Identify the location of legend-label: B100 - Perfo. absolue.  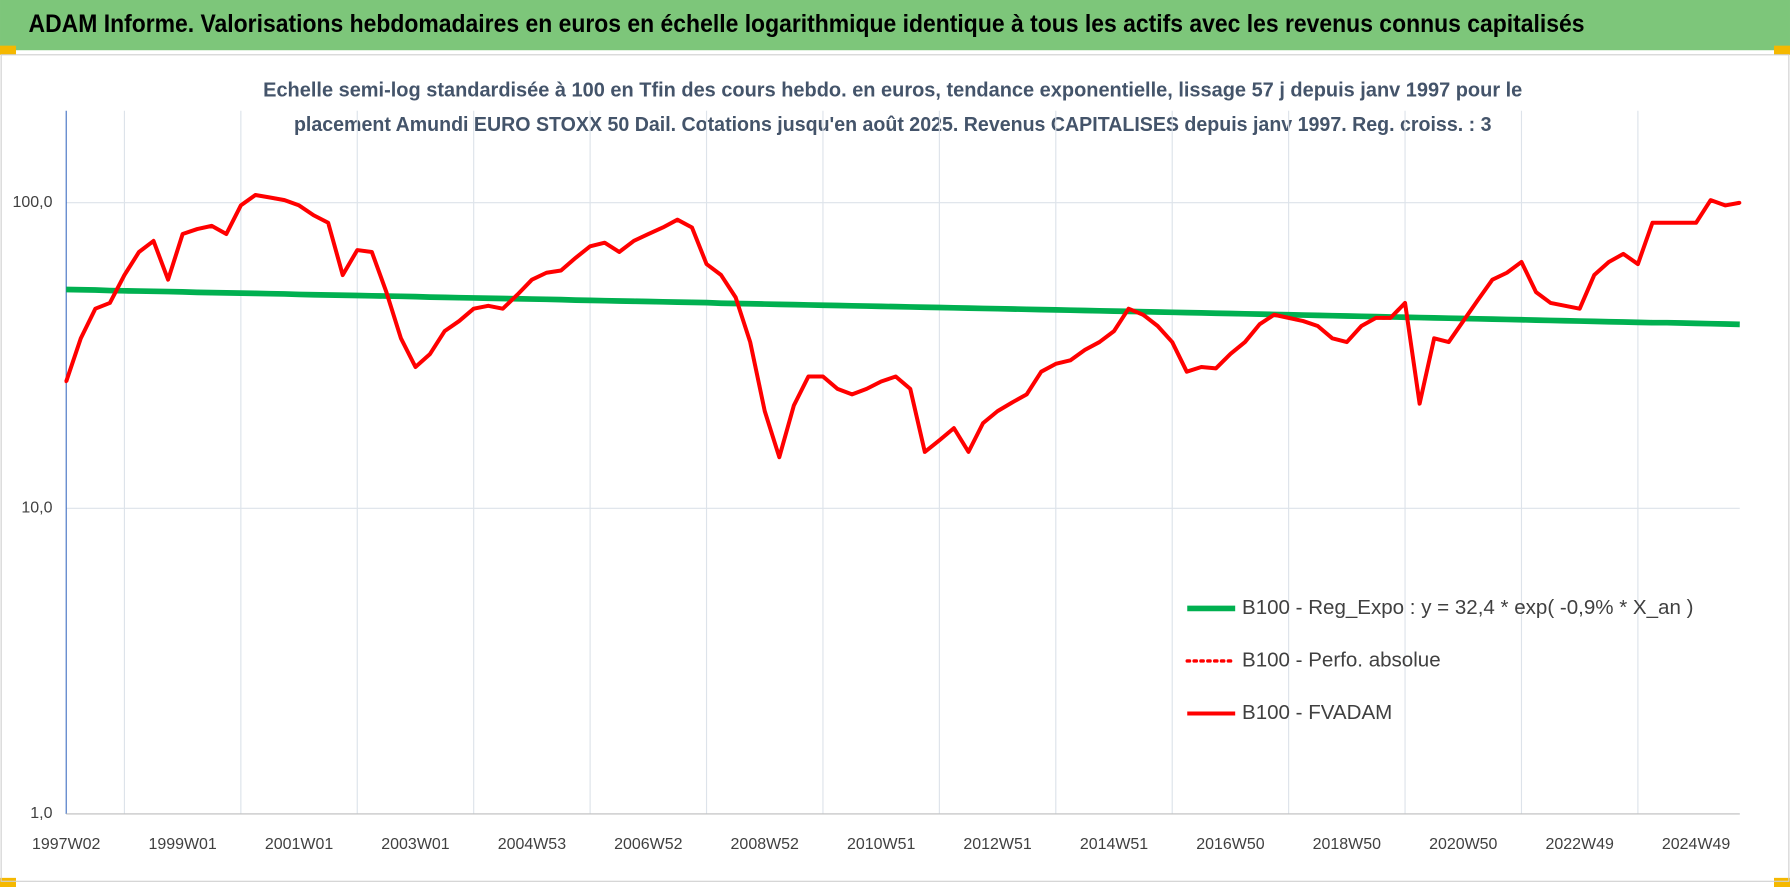
(1341, 659).